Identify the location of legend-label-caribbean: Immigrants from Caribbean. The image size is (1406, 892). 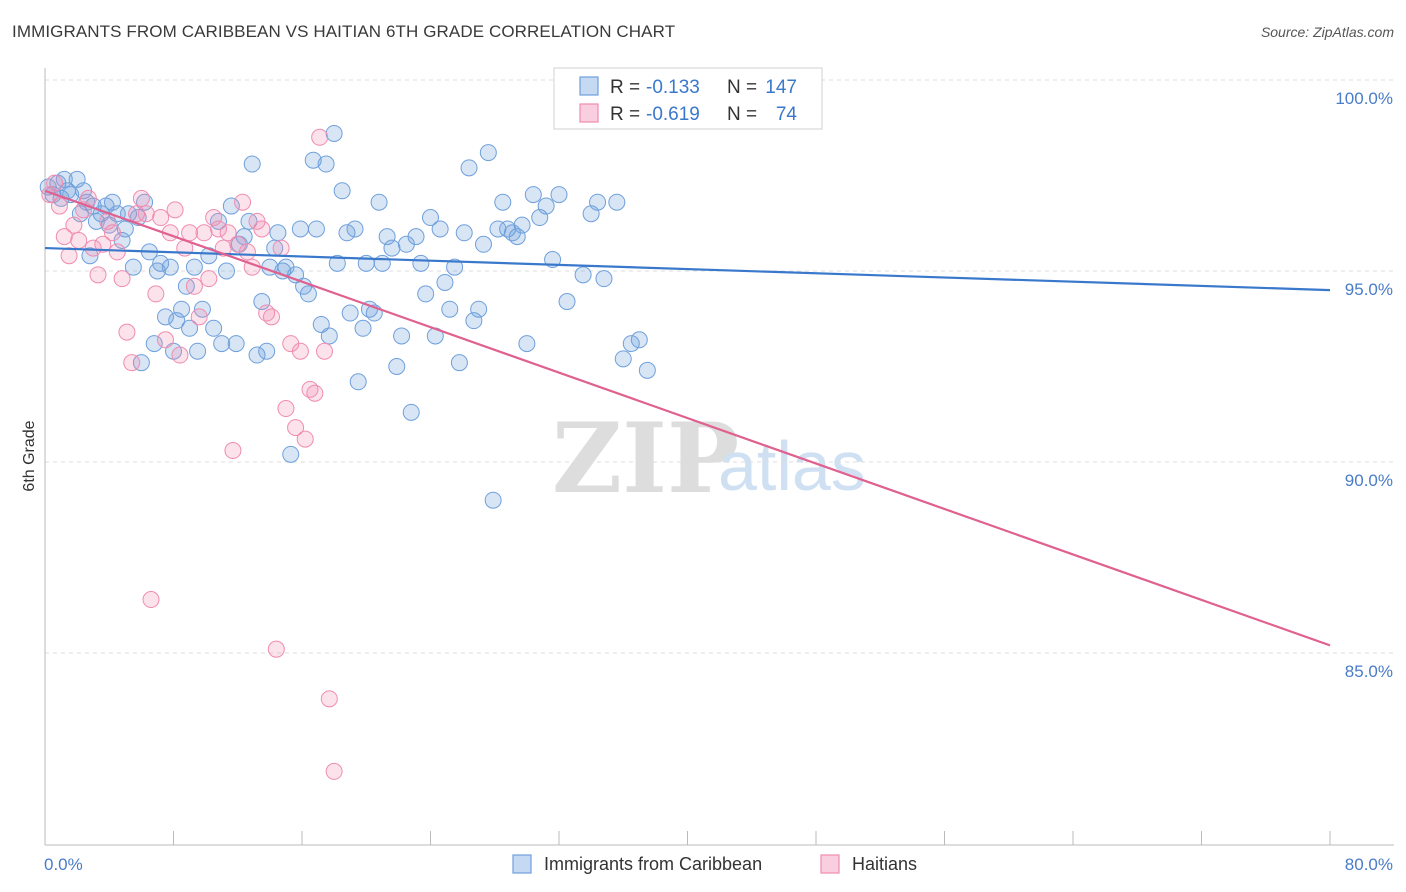
(653, 864).